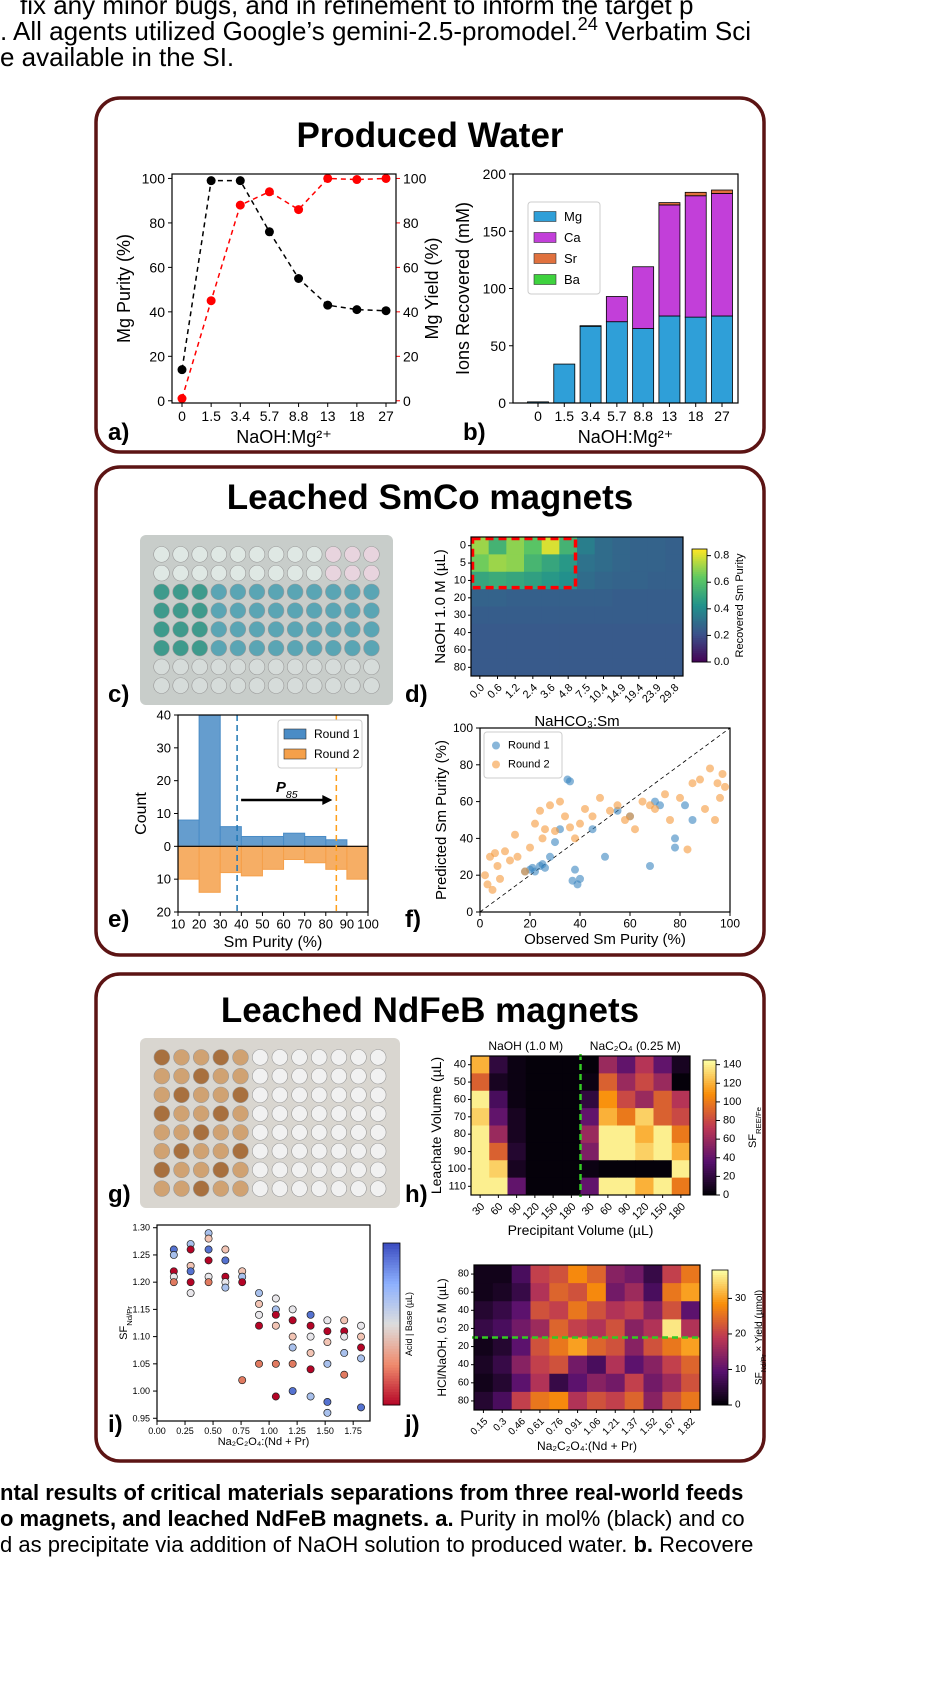  Describe the element at coordinates (495, 231) in the screenshot. I see `y-tick-label: 150` at that location.